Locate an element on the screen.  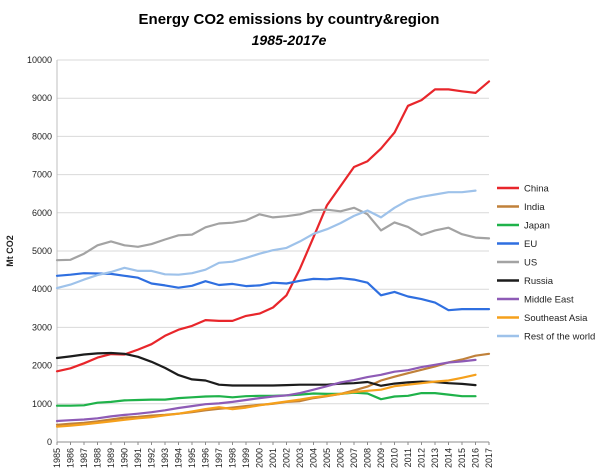
y-tick-label: 9000 is located at coordinates (42, 98).